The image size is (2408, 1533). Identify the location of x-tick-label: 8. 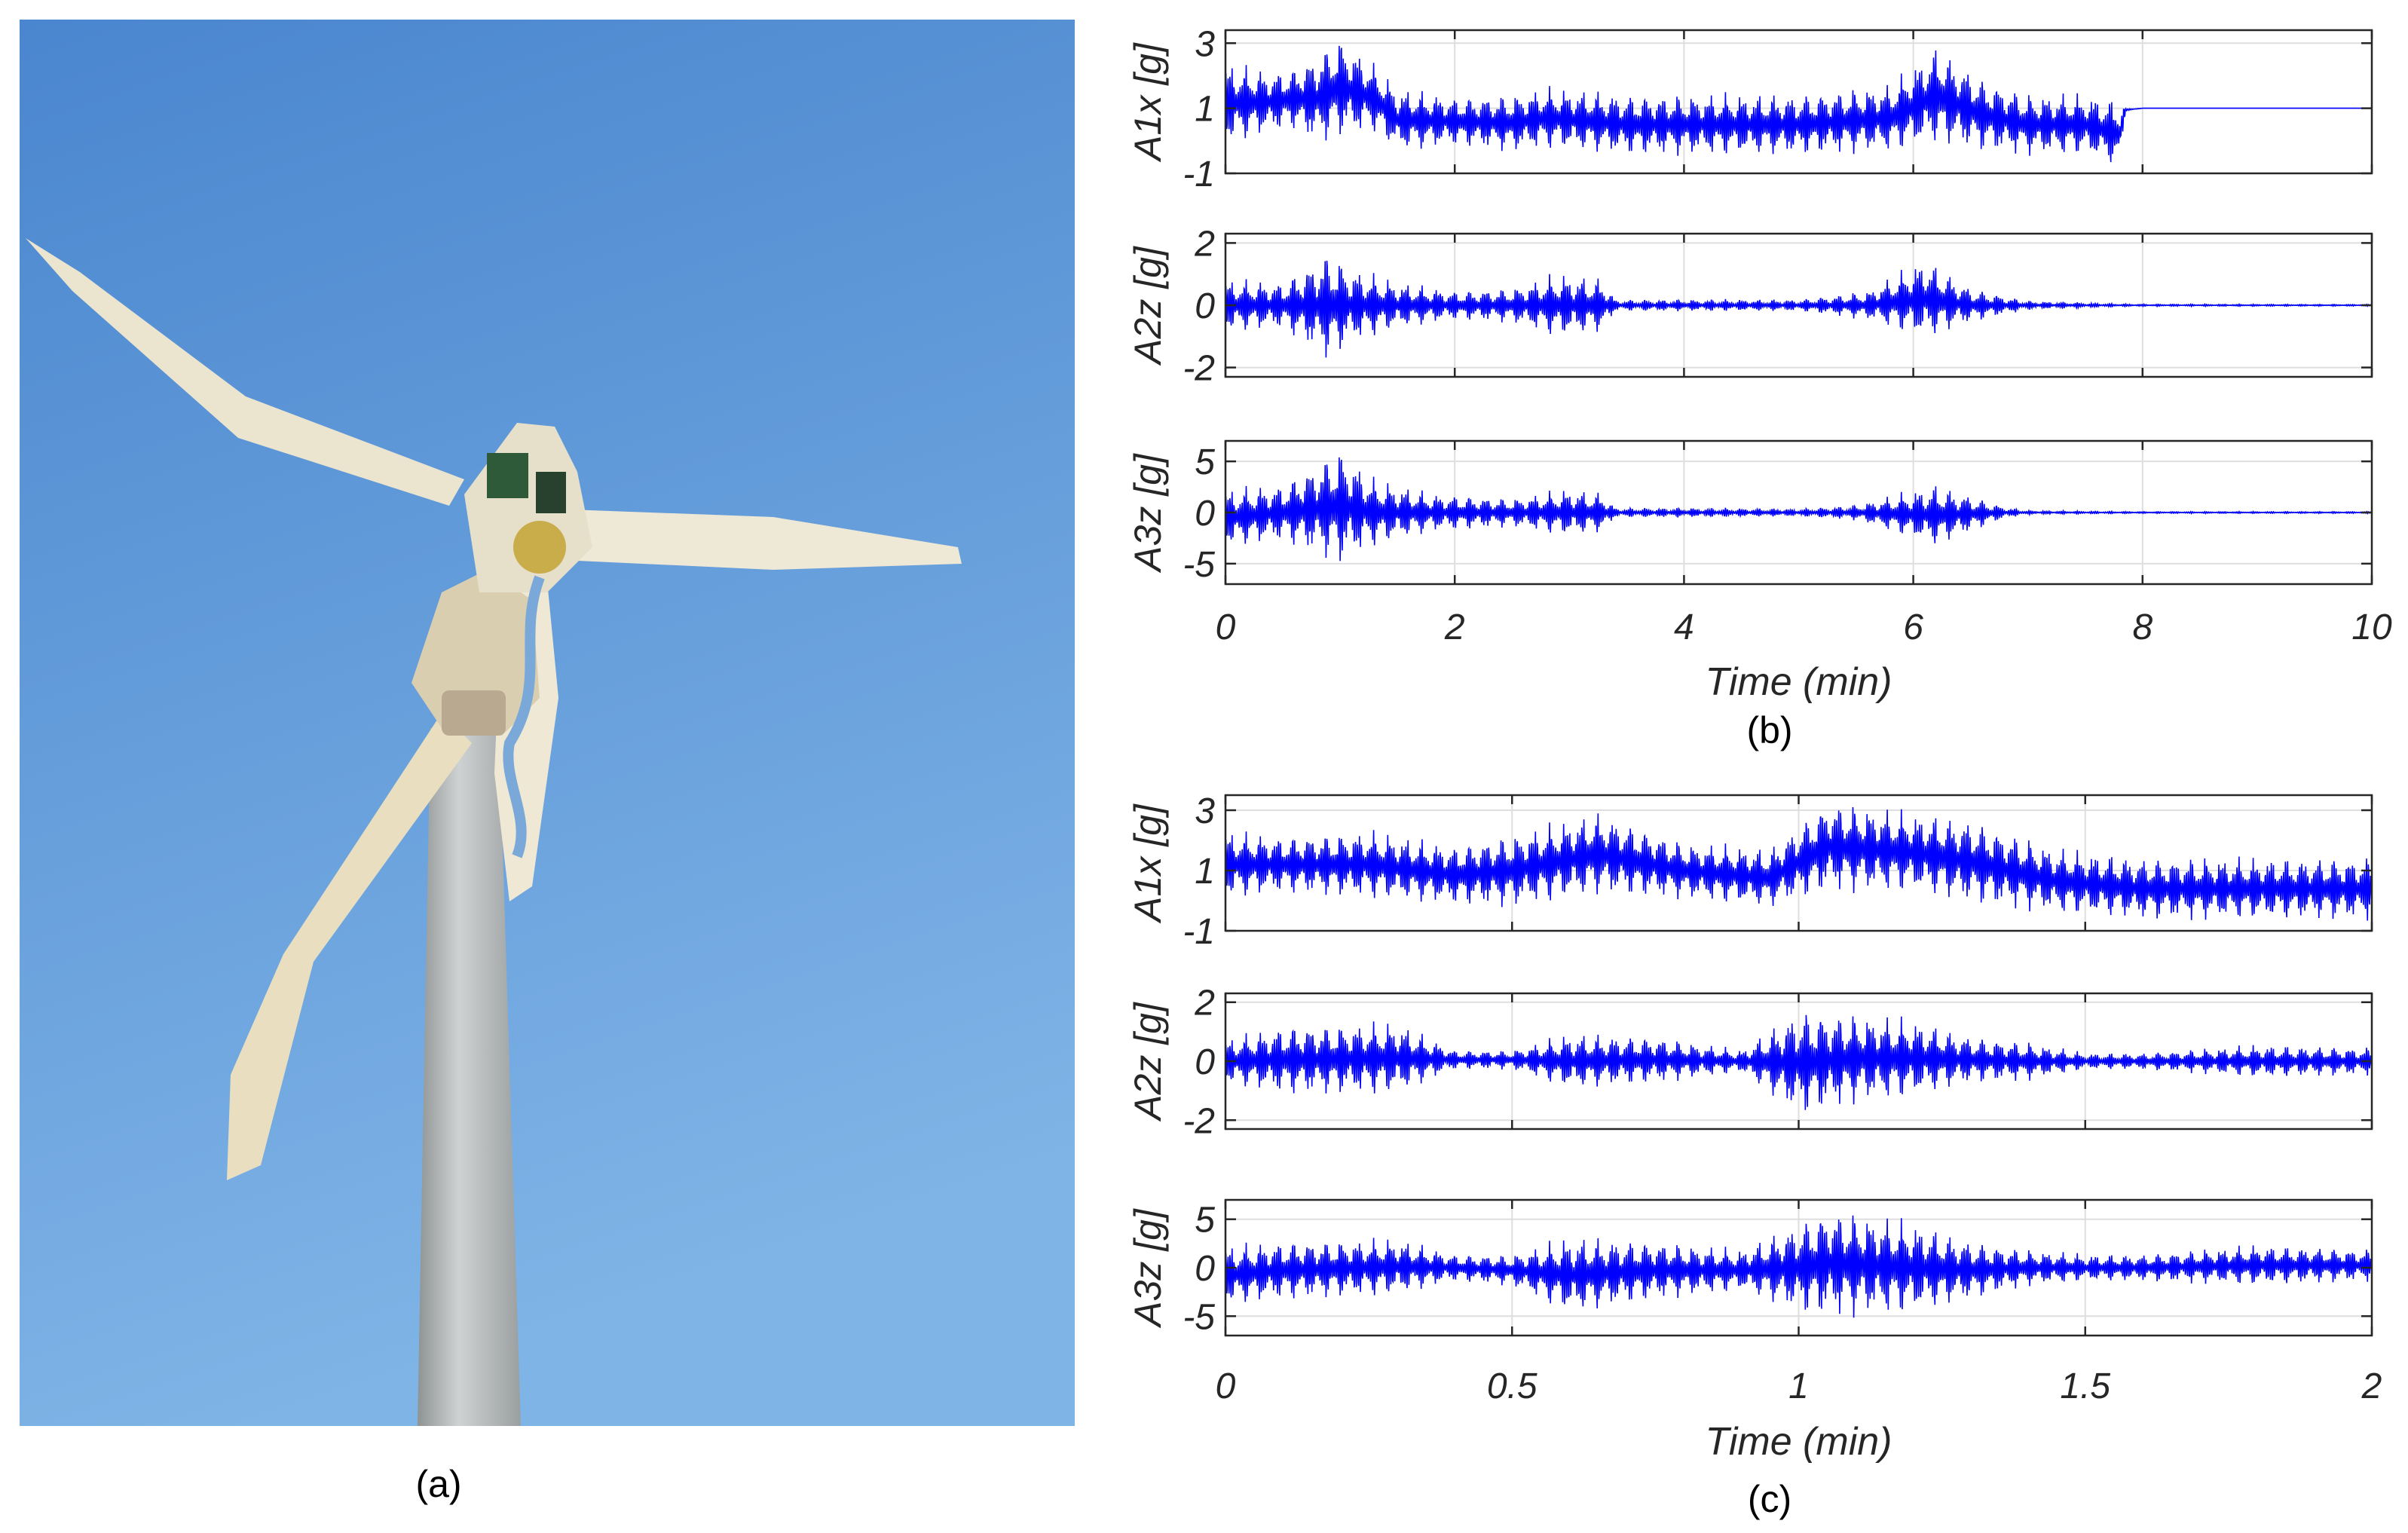
(2142, 627).